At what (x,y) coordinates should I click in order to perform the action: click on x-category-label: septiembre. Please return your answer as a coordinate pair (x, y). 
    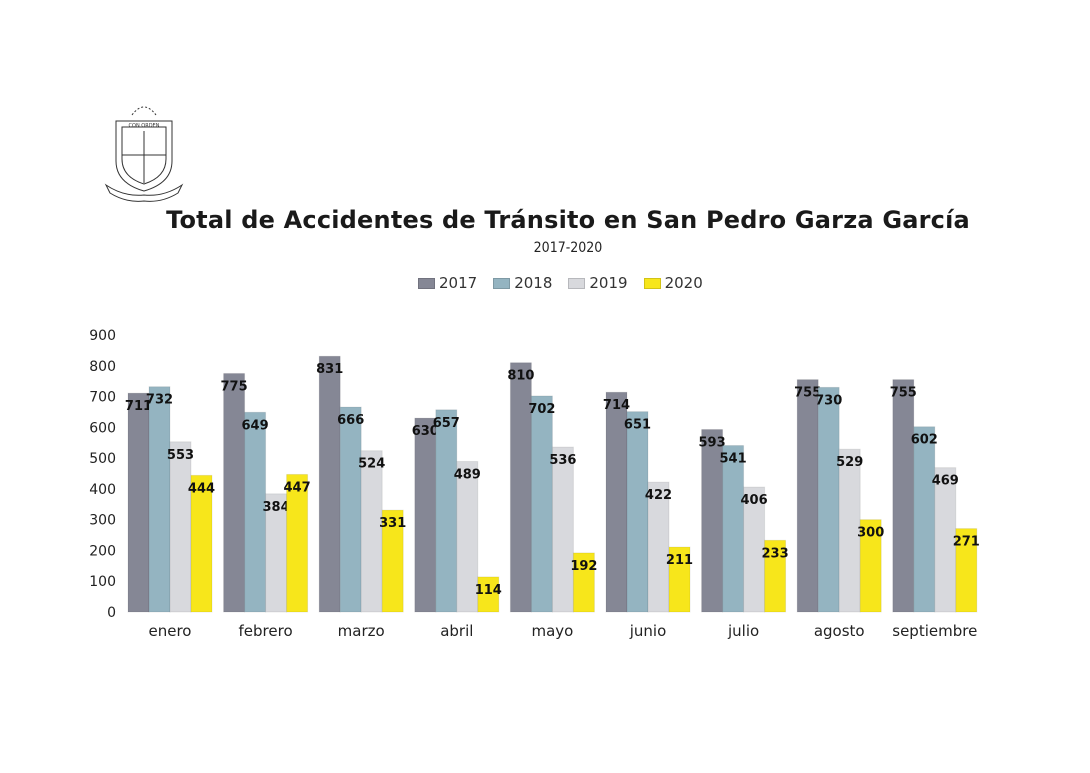
    Looking at the image, I should click on (934, 631).